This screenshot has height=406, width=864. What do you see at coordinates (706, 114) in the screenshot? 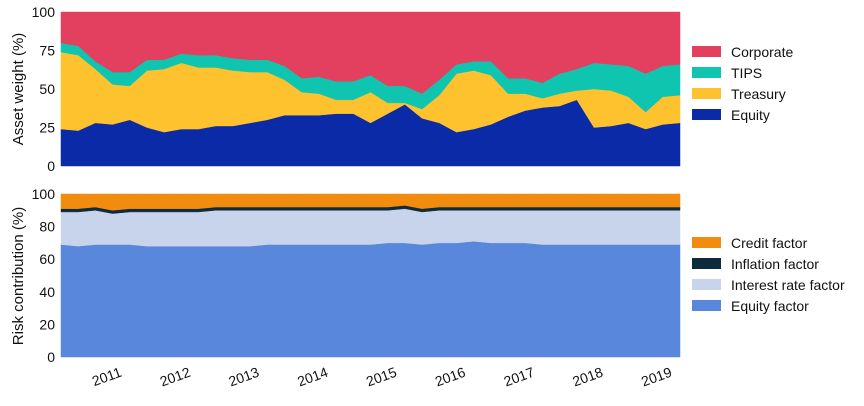
I see `asset-weight-legend-swatch-equity` at bounding box center [706, 114].